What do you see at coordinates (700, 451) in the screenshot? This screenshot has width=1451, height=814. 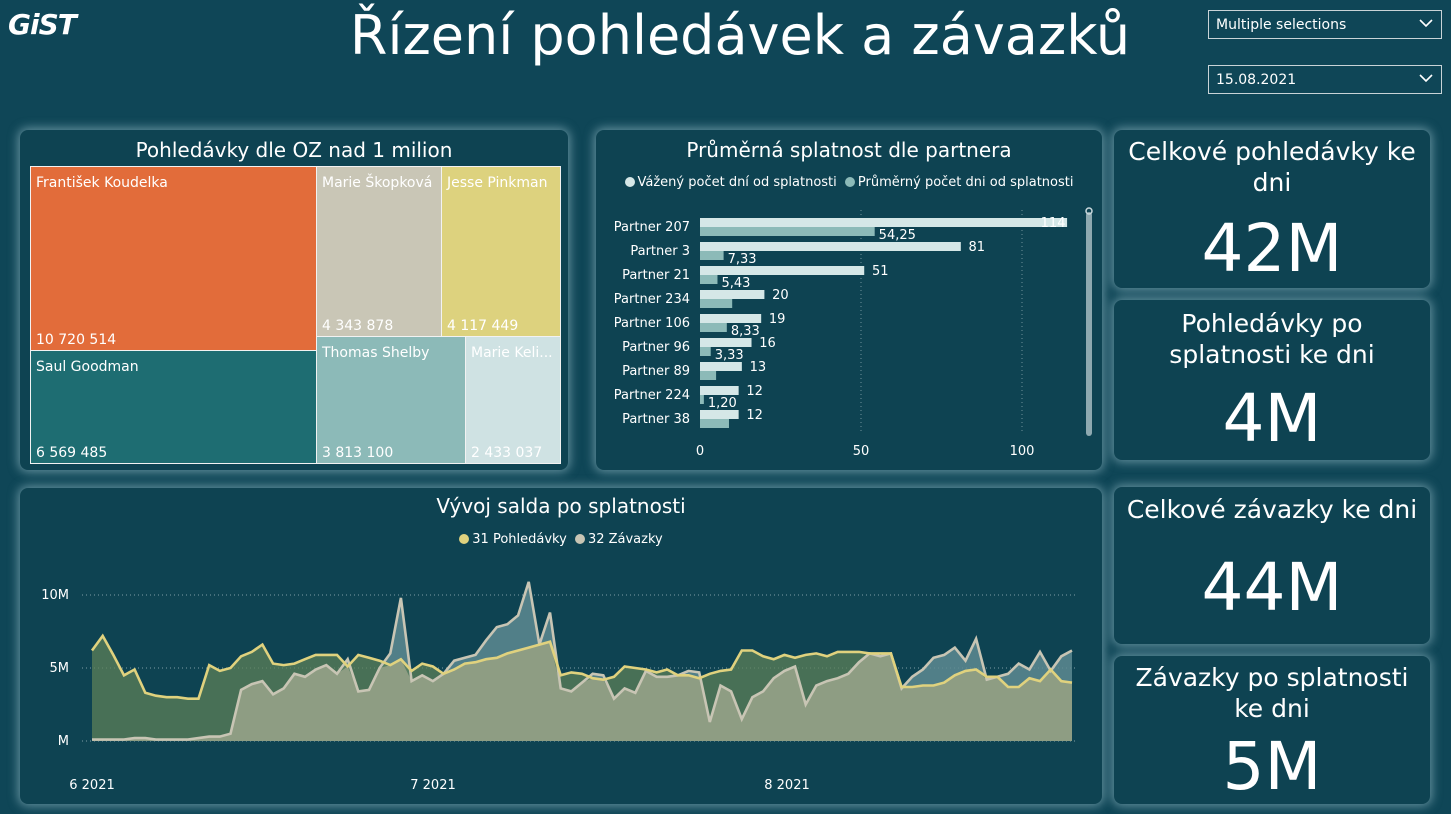 I see `x-tick-label: 0` at bounding box center [700, 451].